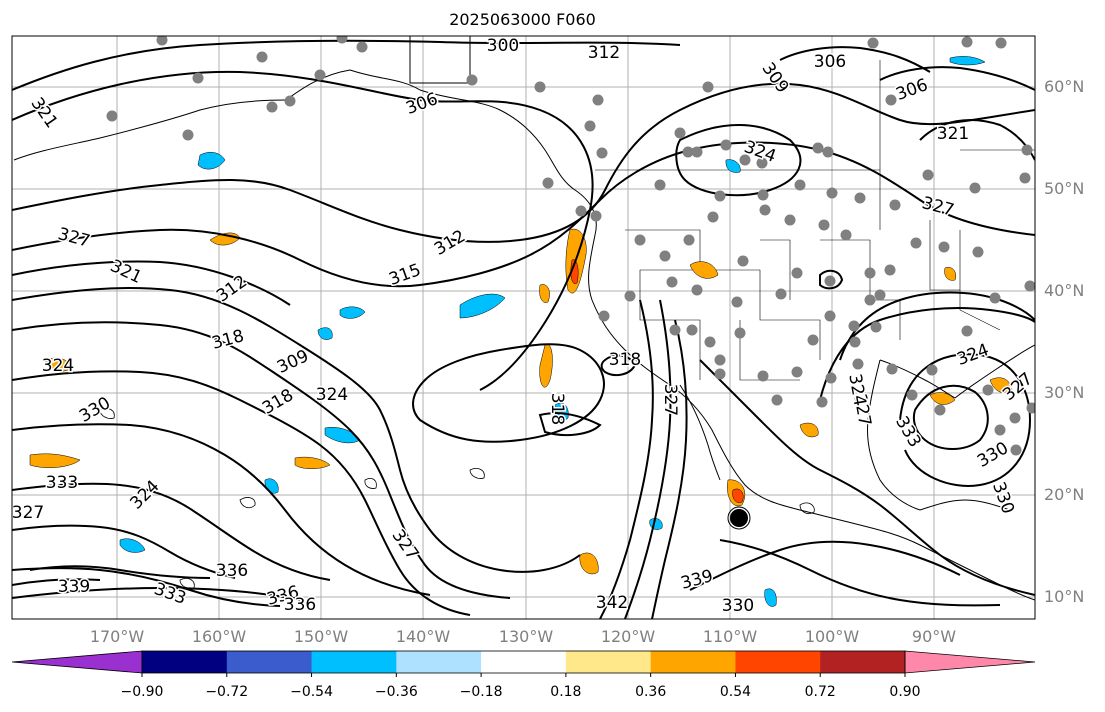  I want to click on strong-positive-shading, so click(657, 381).